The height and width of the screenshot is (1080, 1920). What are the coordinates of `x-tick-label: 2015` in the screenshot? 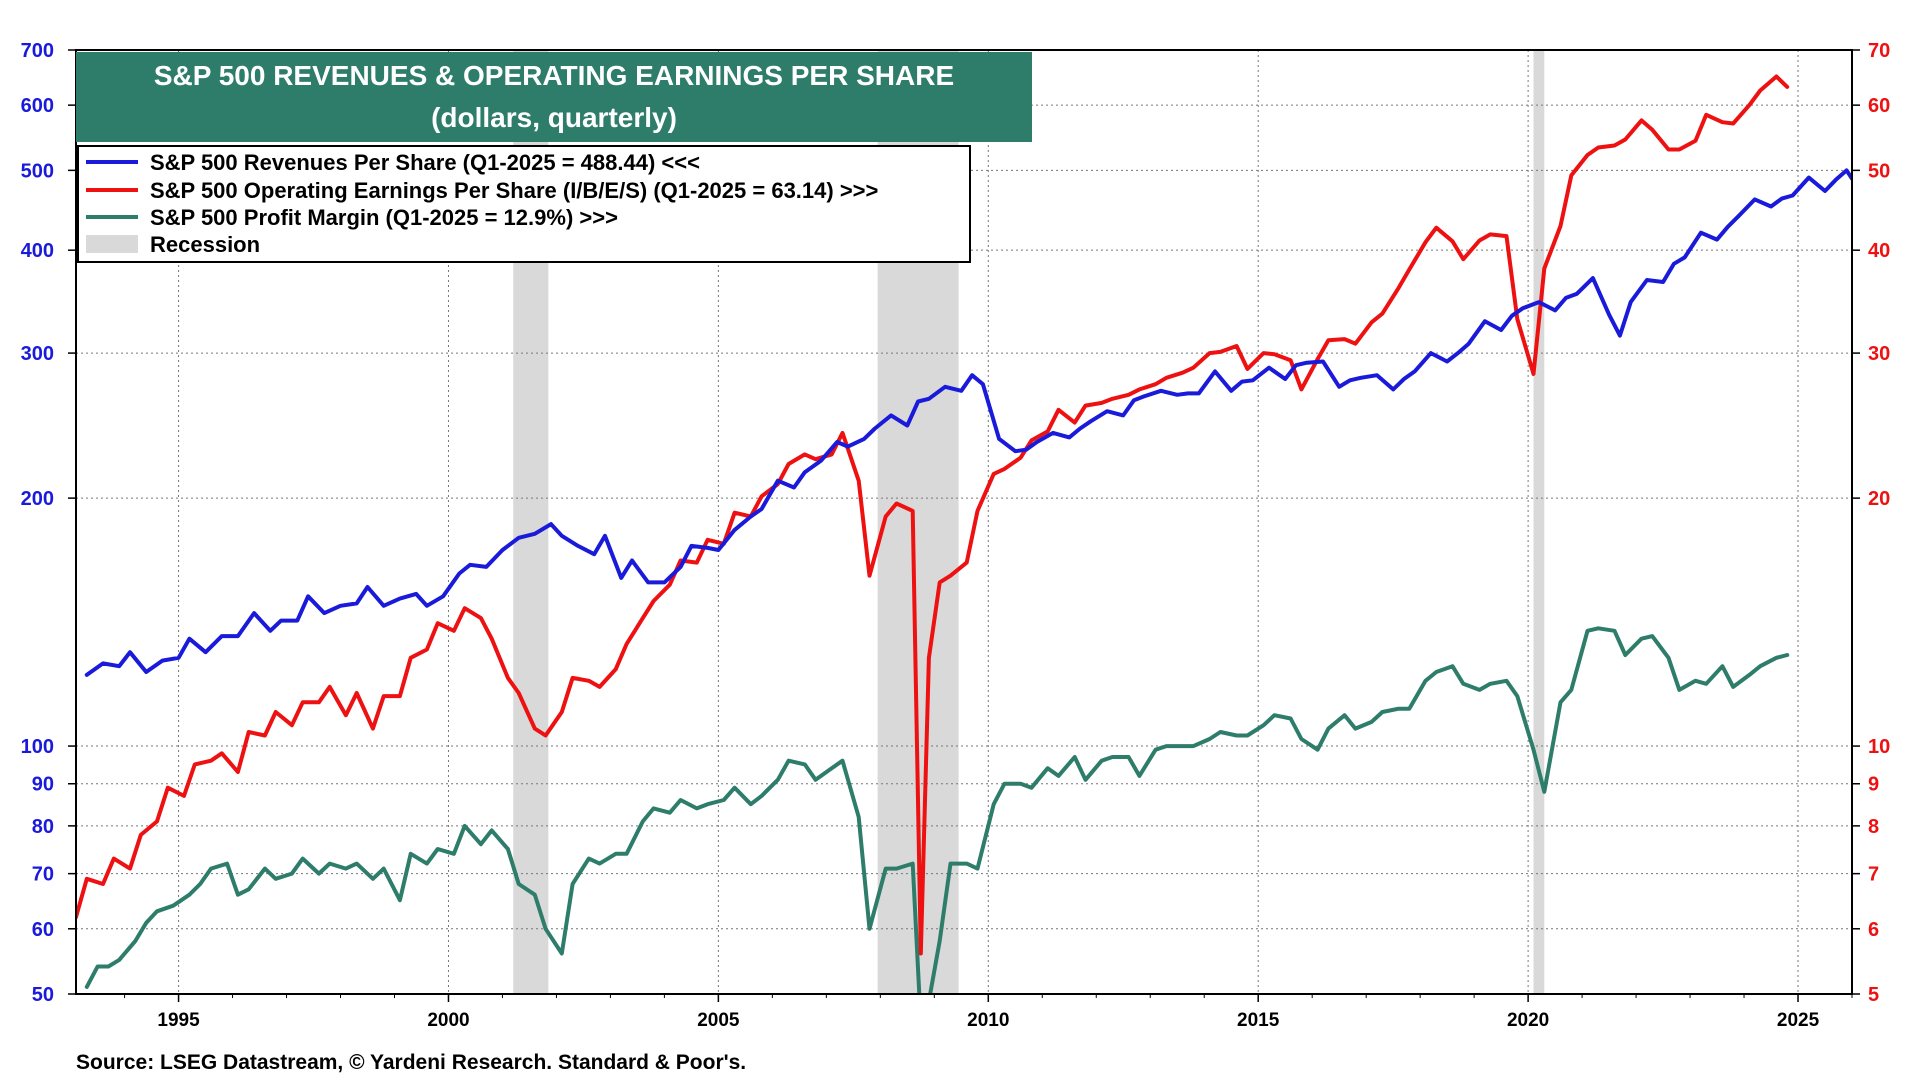 It's located at (1258, 1020).